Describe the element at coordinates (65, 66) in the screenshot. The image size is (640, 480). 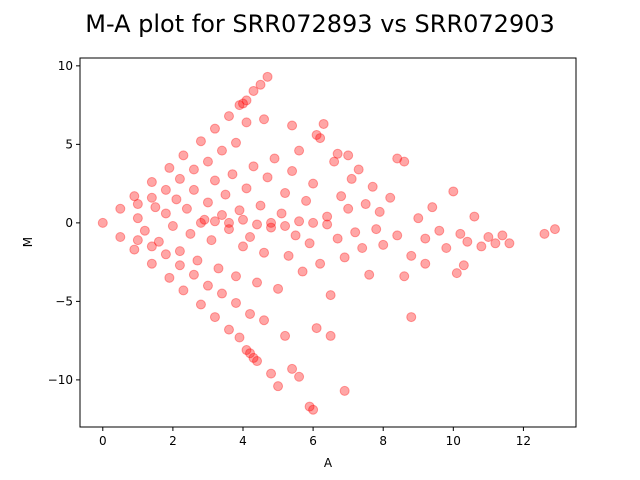
I see `y-tick-label: 10` at that location.